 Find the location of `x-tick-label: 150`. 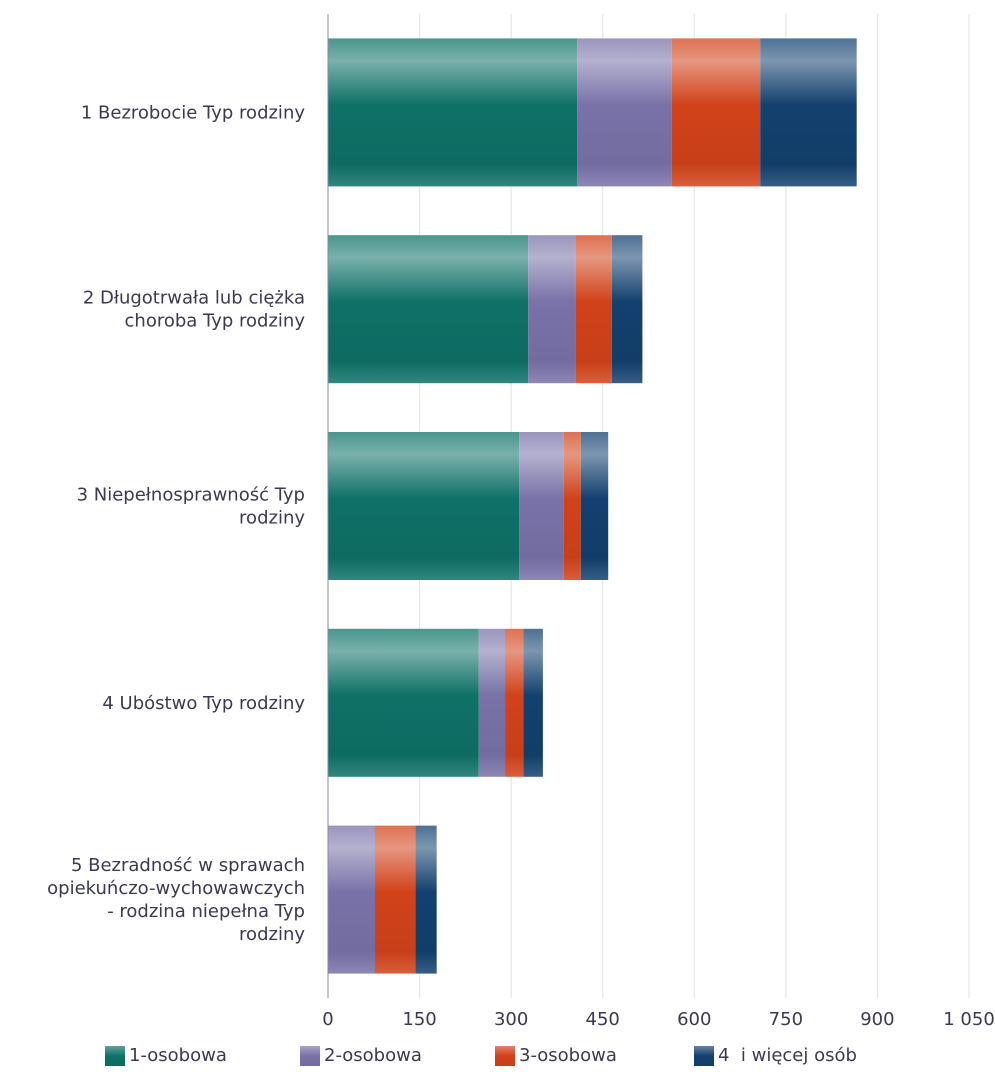

x-tick-label: 150 is located at coordinates (419, 1019).